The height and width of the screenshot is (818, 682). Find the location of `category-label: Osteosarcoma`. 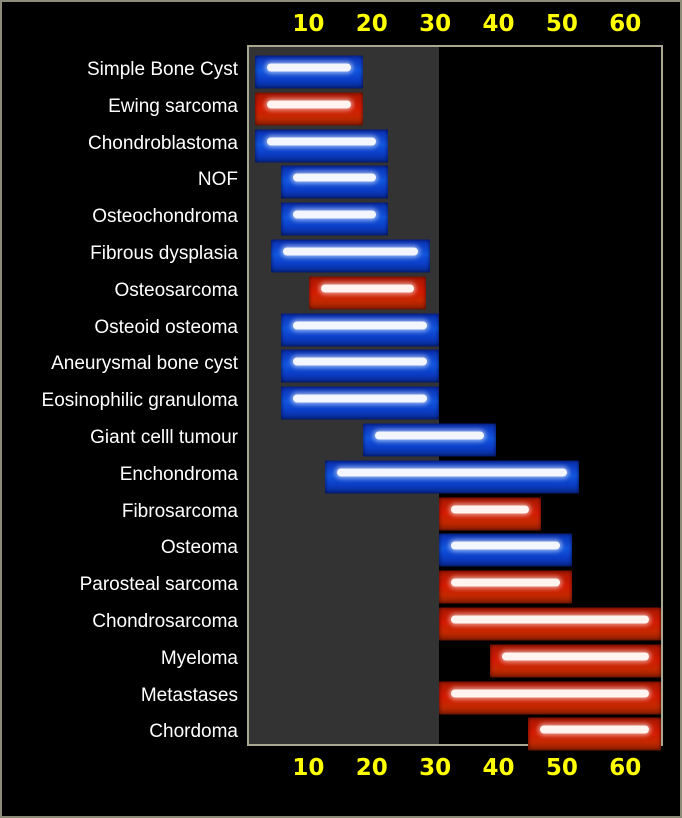

category-label: Osteosarcoma is located at coordinates (176, 290).